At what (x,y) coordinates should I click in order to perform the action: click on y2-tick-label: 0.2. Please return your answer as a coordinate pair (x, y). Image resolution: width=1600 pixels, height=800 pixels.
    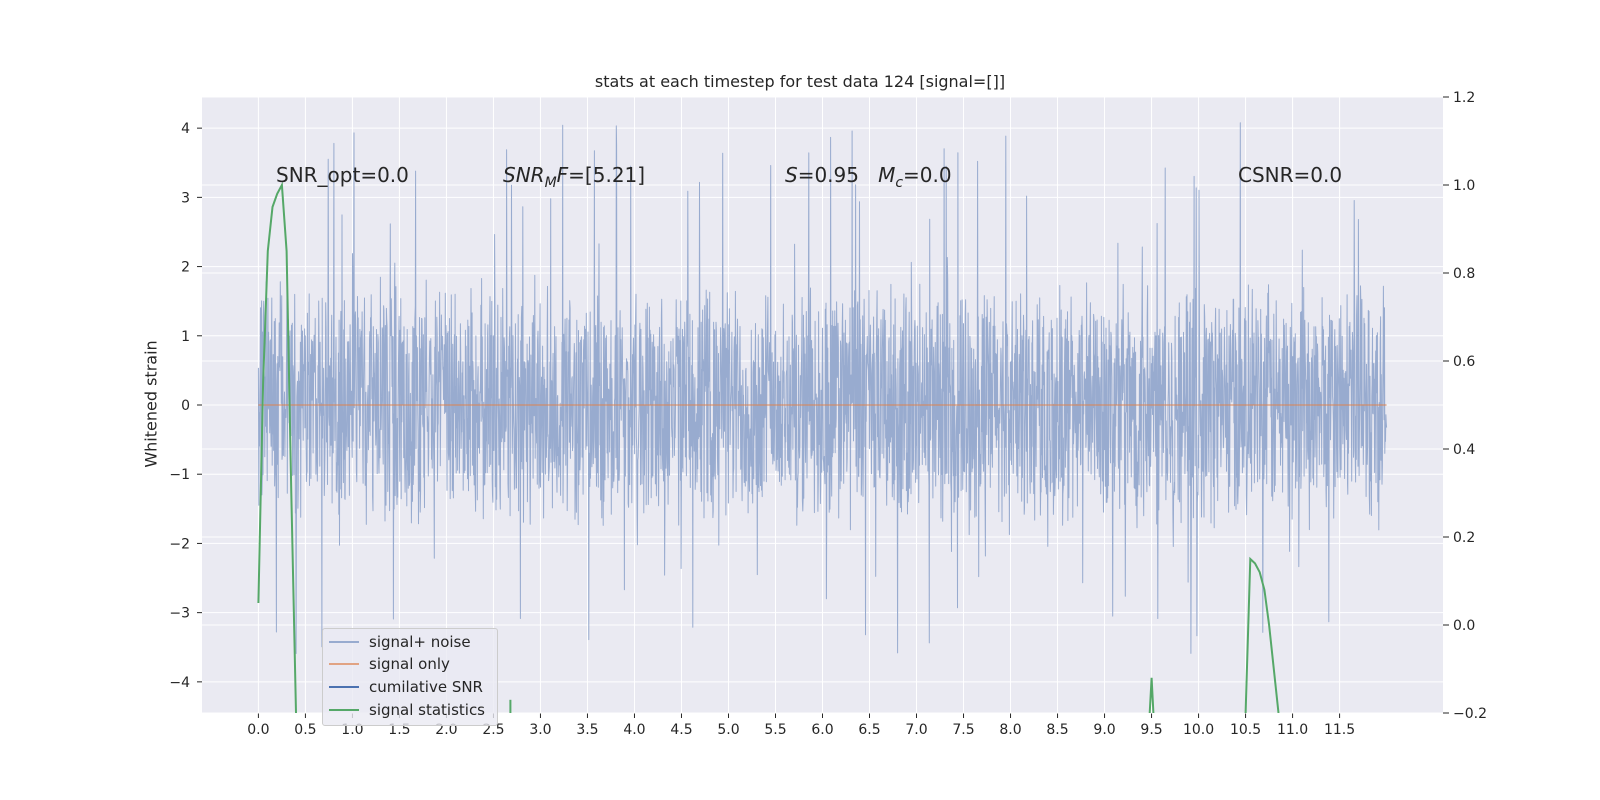
    Looking at the image, I should click on (1464, 538).